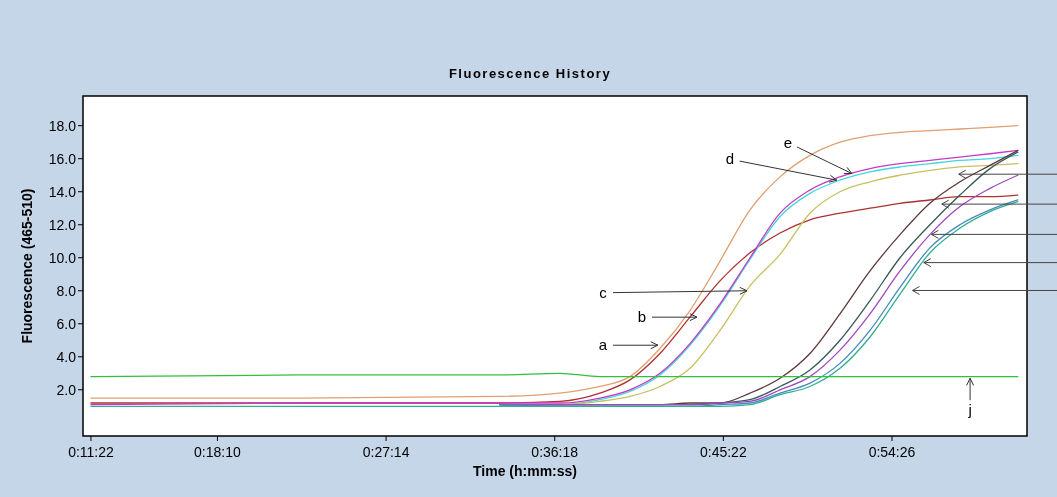 This screenshot has width=1057, height=497. I want to click on y-tick-label: 18.0, so click(62, 125).